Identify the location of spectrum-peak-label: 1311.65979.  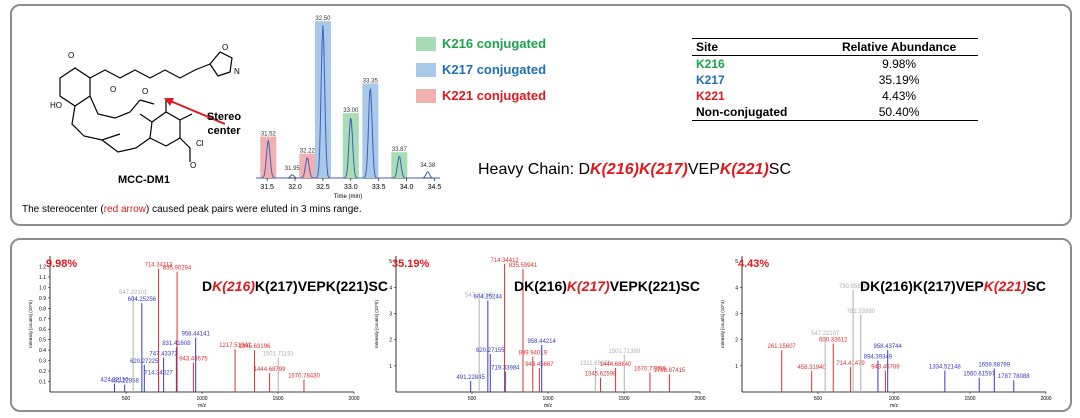
(596, 364).